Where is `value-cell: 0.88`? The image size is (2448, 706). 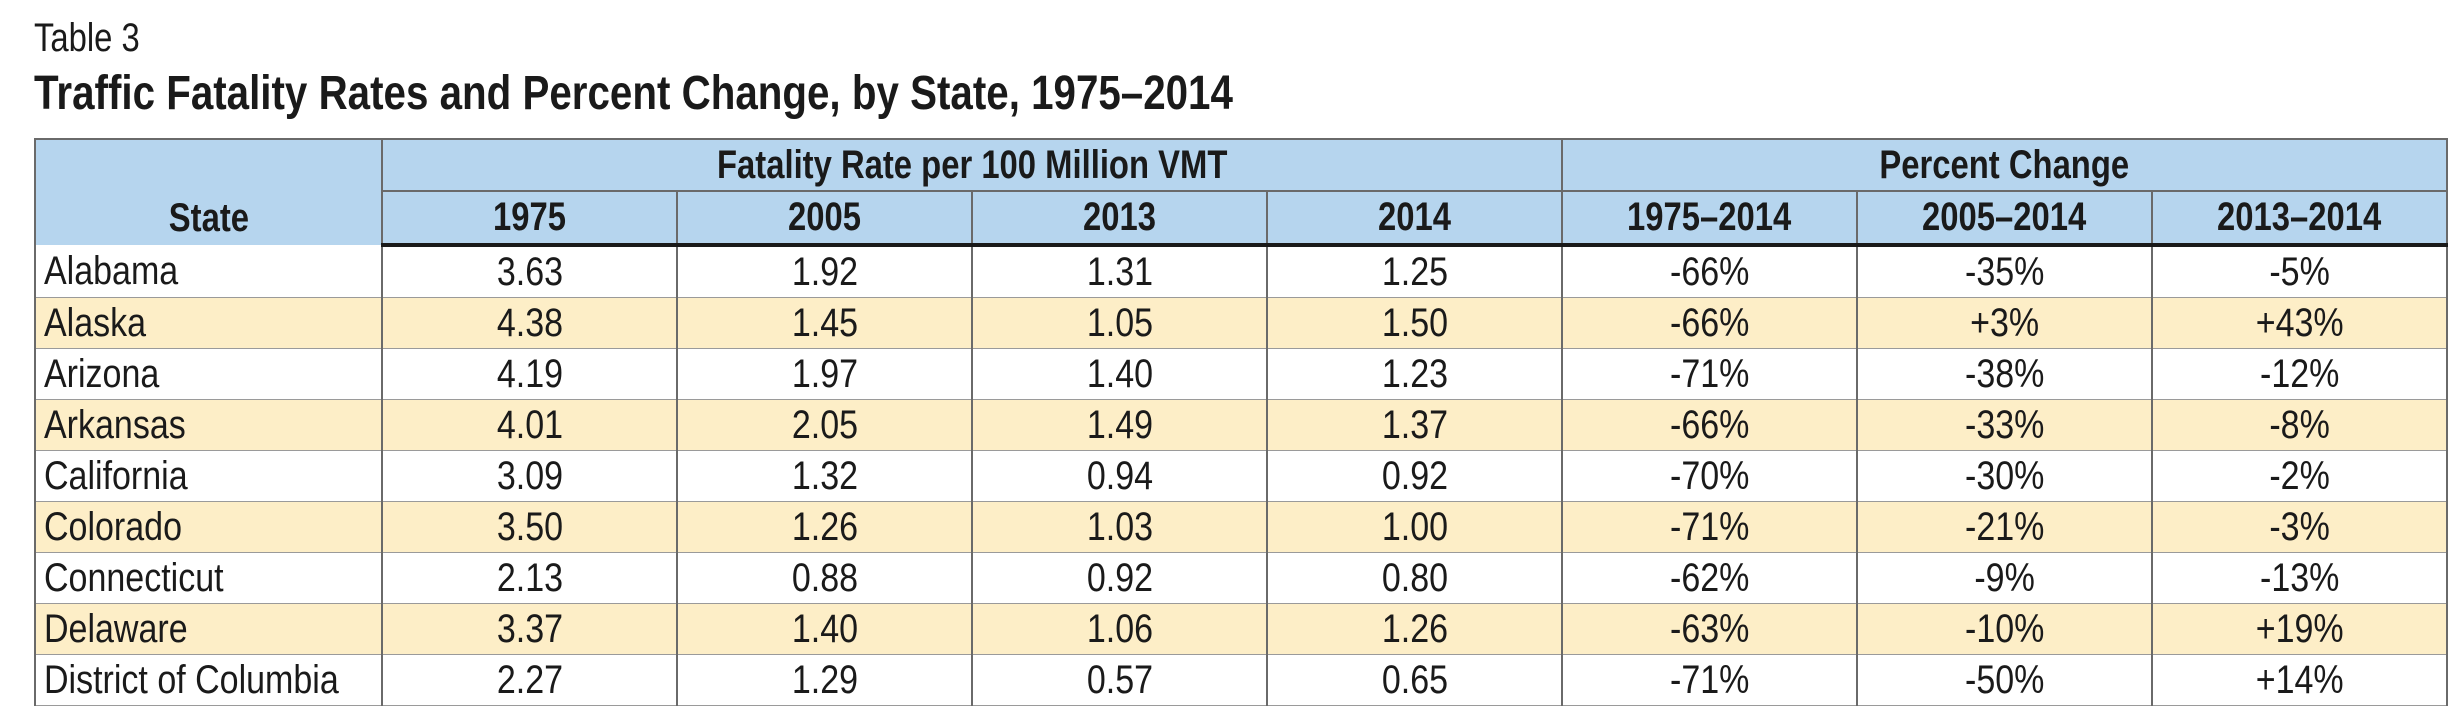 value-cell: 0.88 is located at coordinates (825, 578).